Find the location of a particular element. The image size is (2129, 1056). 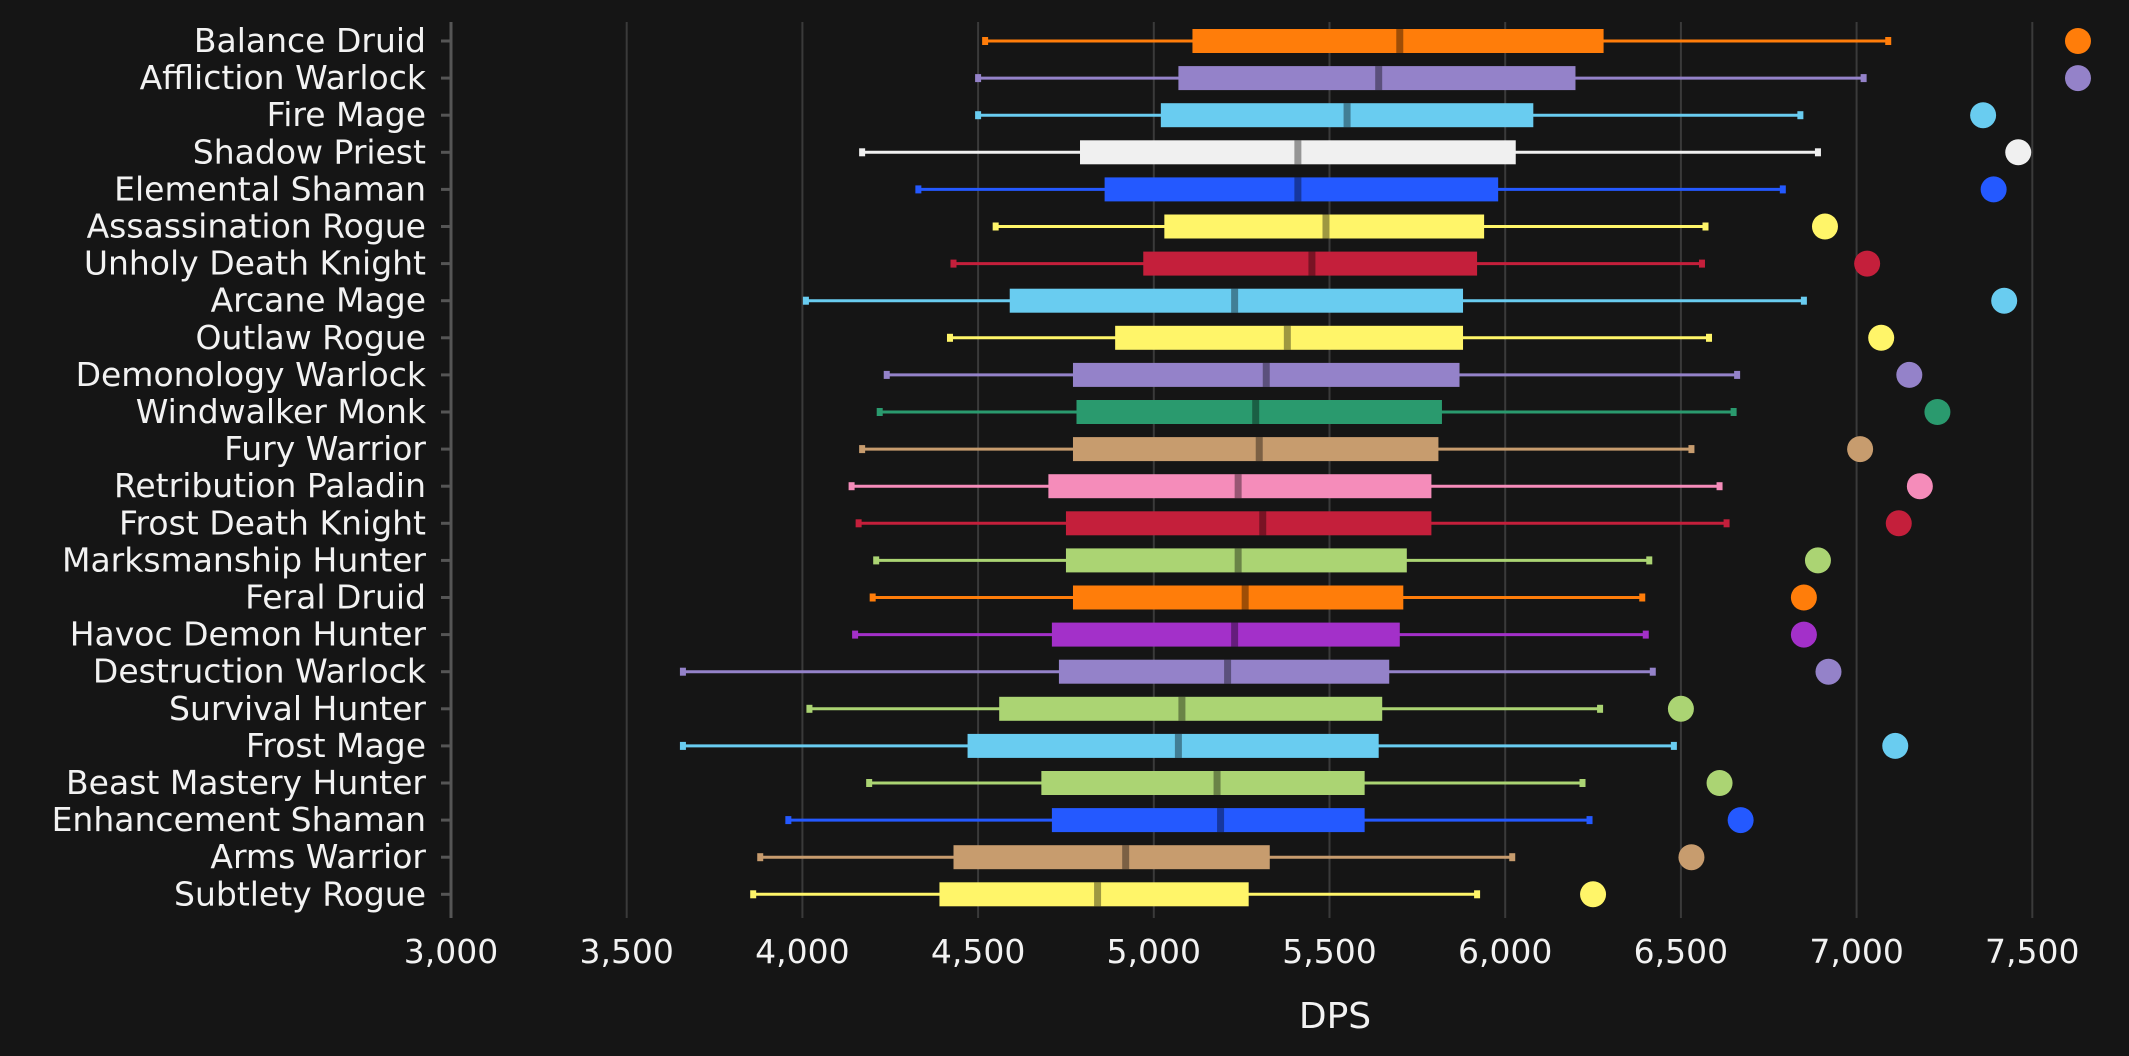

x-tick-label-4000: 4,000 is located at coordinates (802, 951).